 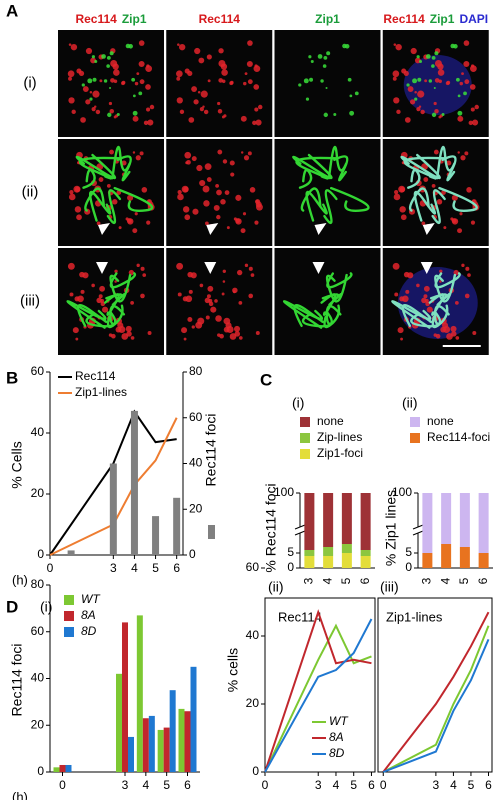 I want to click on header-word: DAPI, so click(x=473, y=19).